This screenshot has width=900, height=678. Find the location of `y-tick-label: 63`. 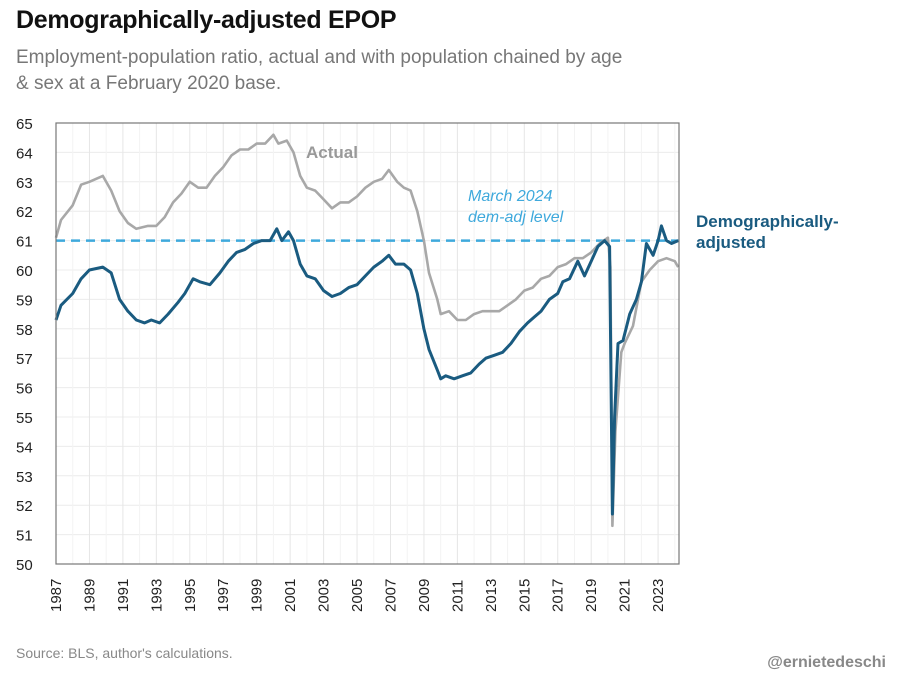

y-tick-label: 63 is located at coordinates (24, 183).